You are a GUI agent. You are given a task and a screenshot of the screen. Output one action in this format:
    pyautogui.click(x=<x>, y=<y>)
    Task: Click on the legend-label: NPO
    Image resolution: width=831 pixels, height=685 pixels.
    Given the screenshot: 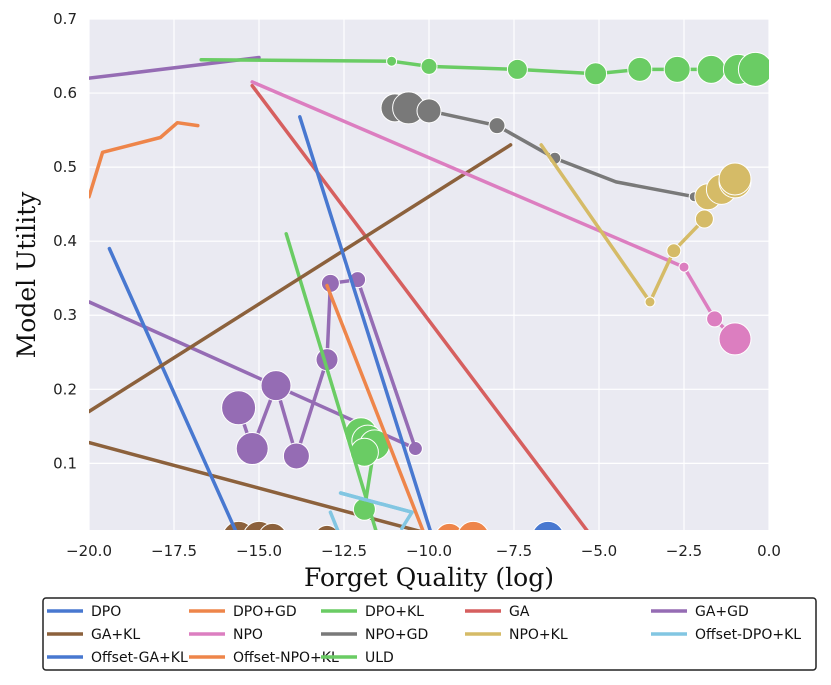 What is the action you would take?
    pyautogui.click(x=248, y=635)
    